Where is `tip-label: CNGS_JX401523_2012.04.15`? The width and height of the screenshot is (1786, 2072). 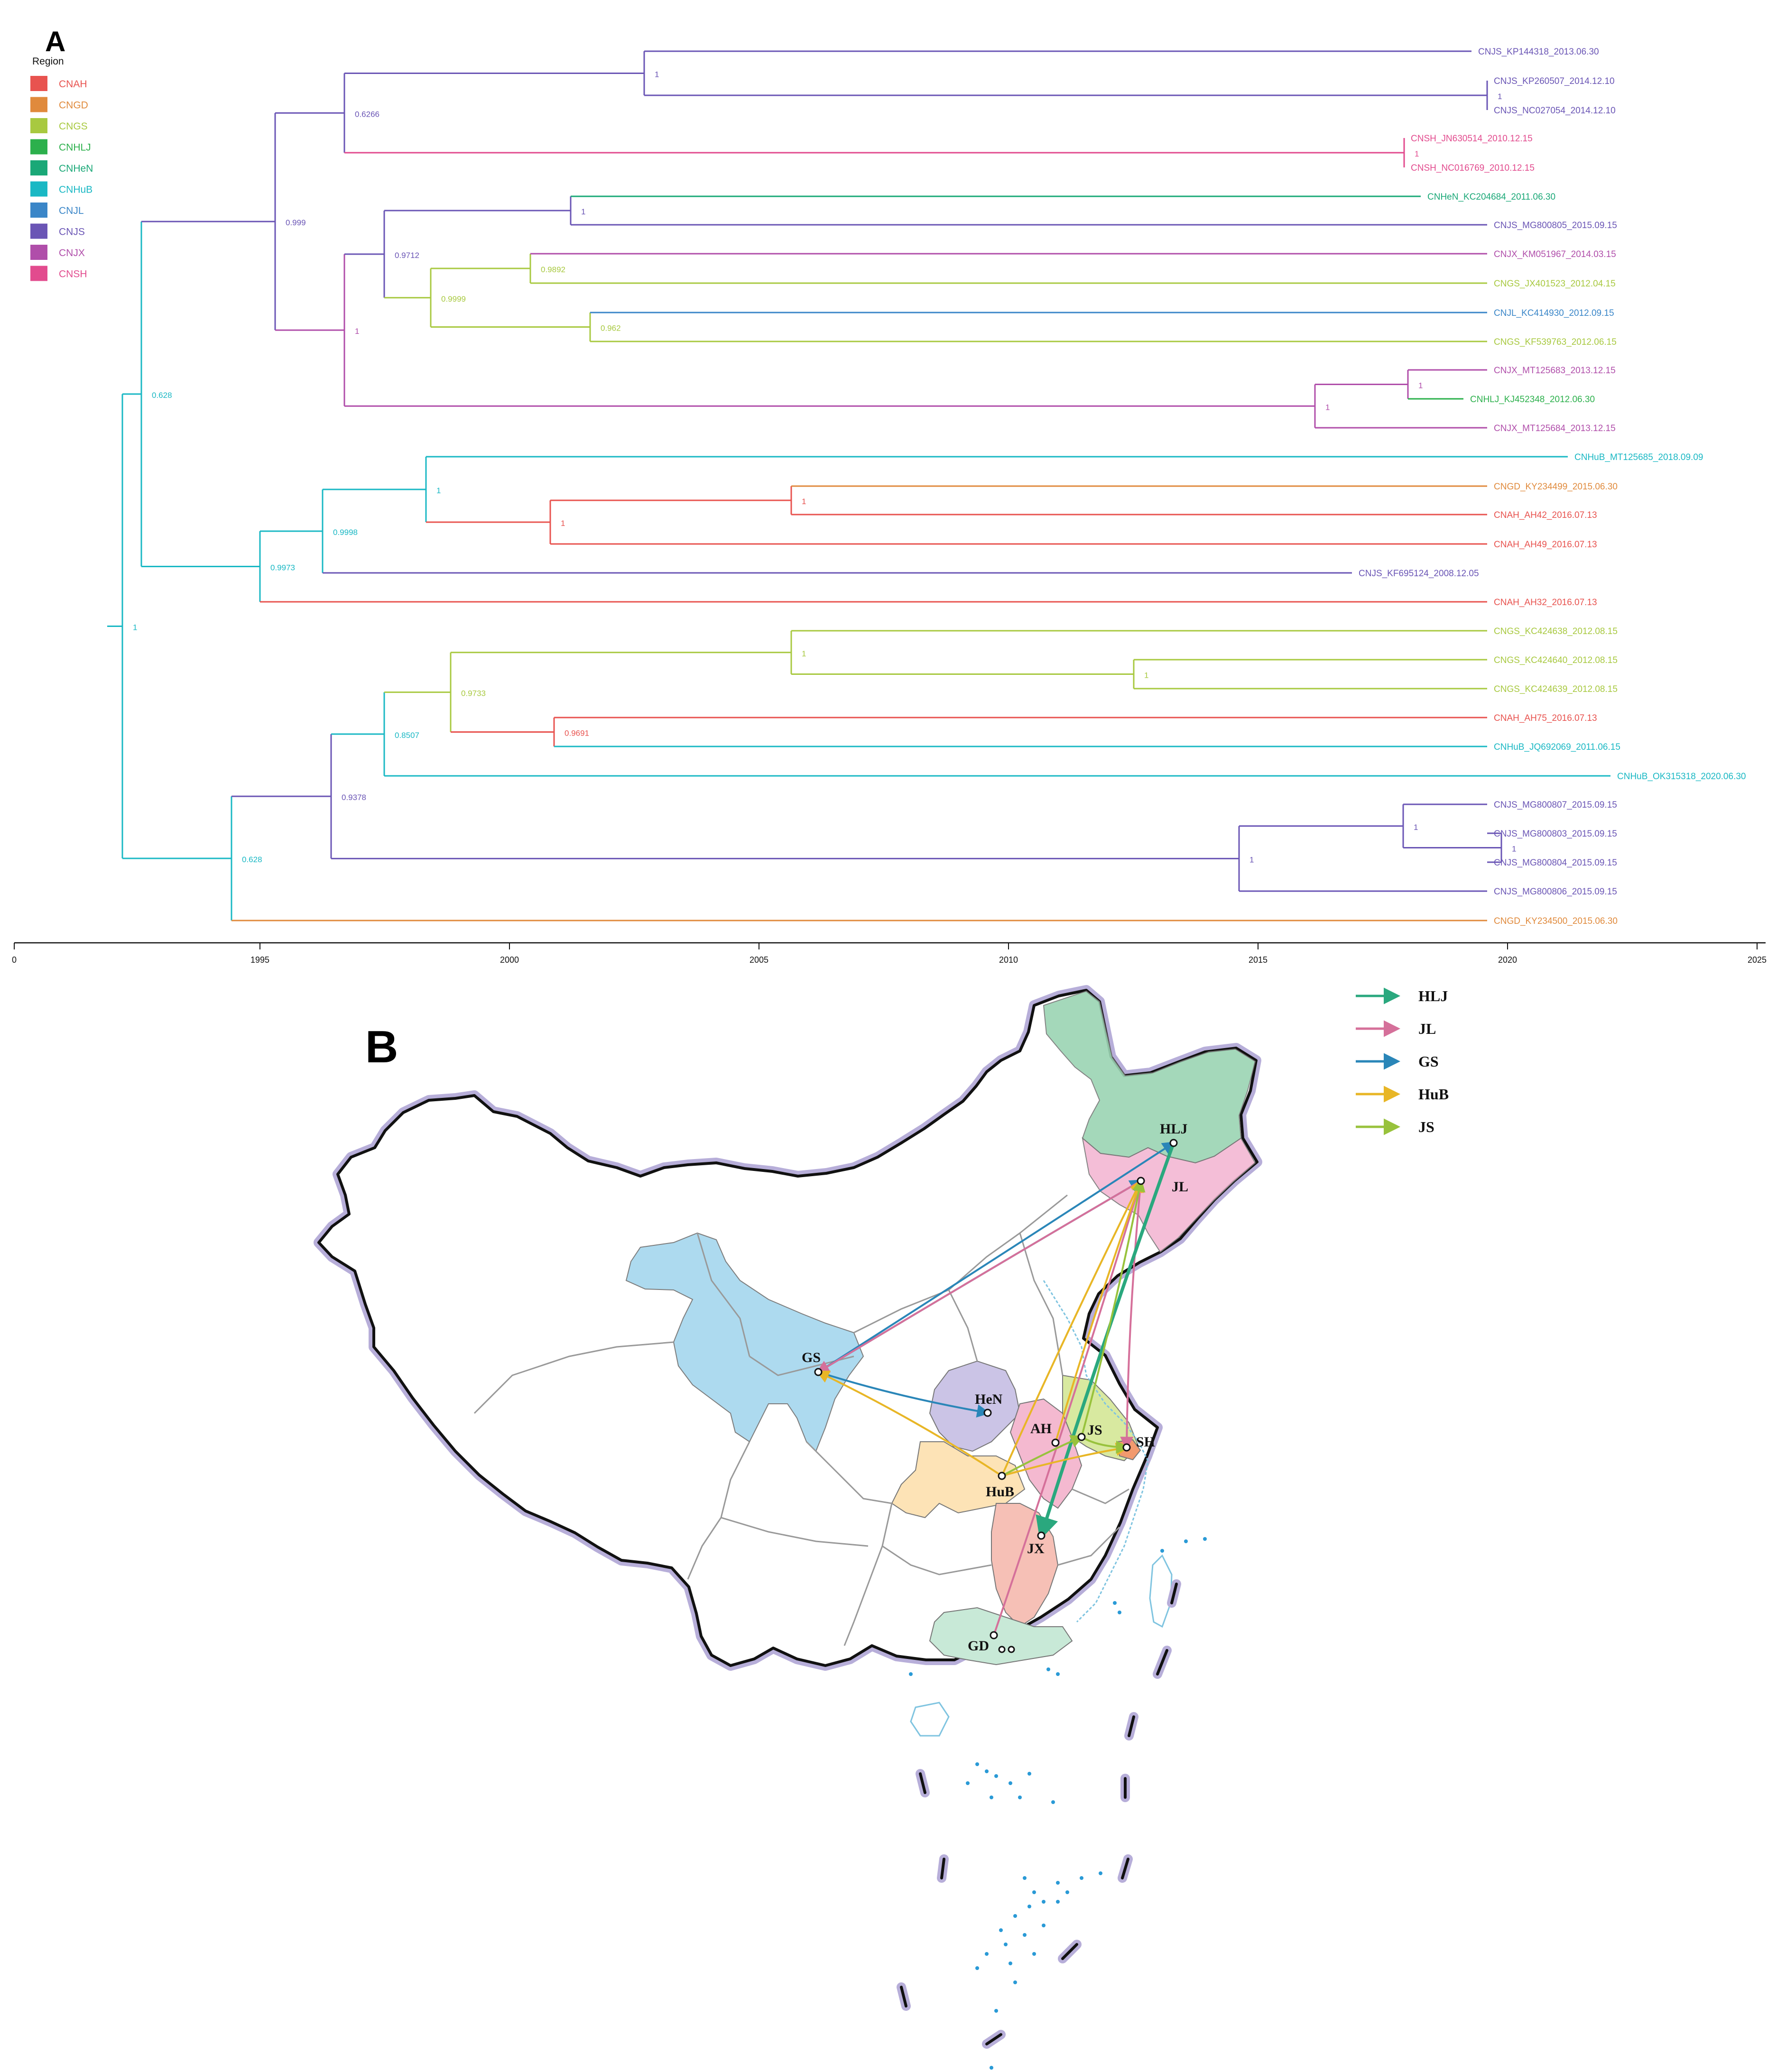
tip-label: CNGS_JX401523_2012.04.15 is located at coordinates (1555, 284).